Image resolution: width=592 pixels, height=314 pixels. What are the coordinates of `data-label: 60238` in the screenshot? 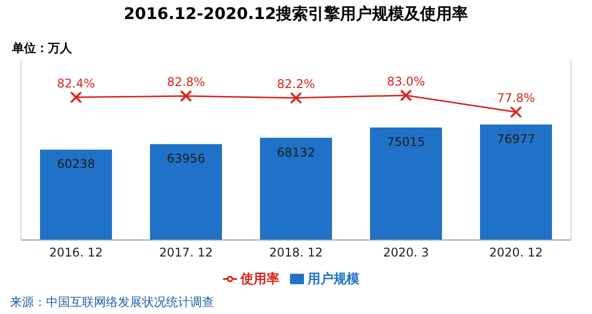 It's located at (76, 164).